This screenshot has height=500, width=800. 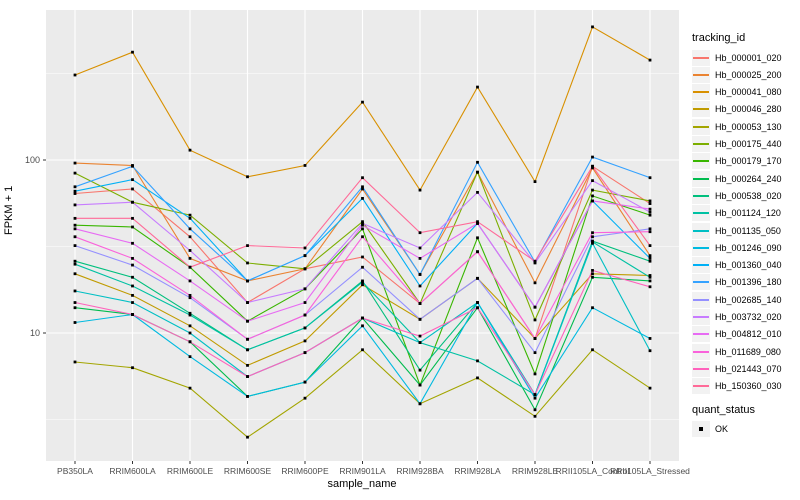 I want to click on legend-item-Hb_003732_020: Hb_003732_020, so click(x=737, y=317).